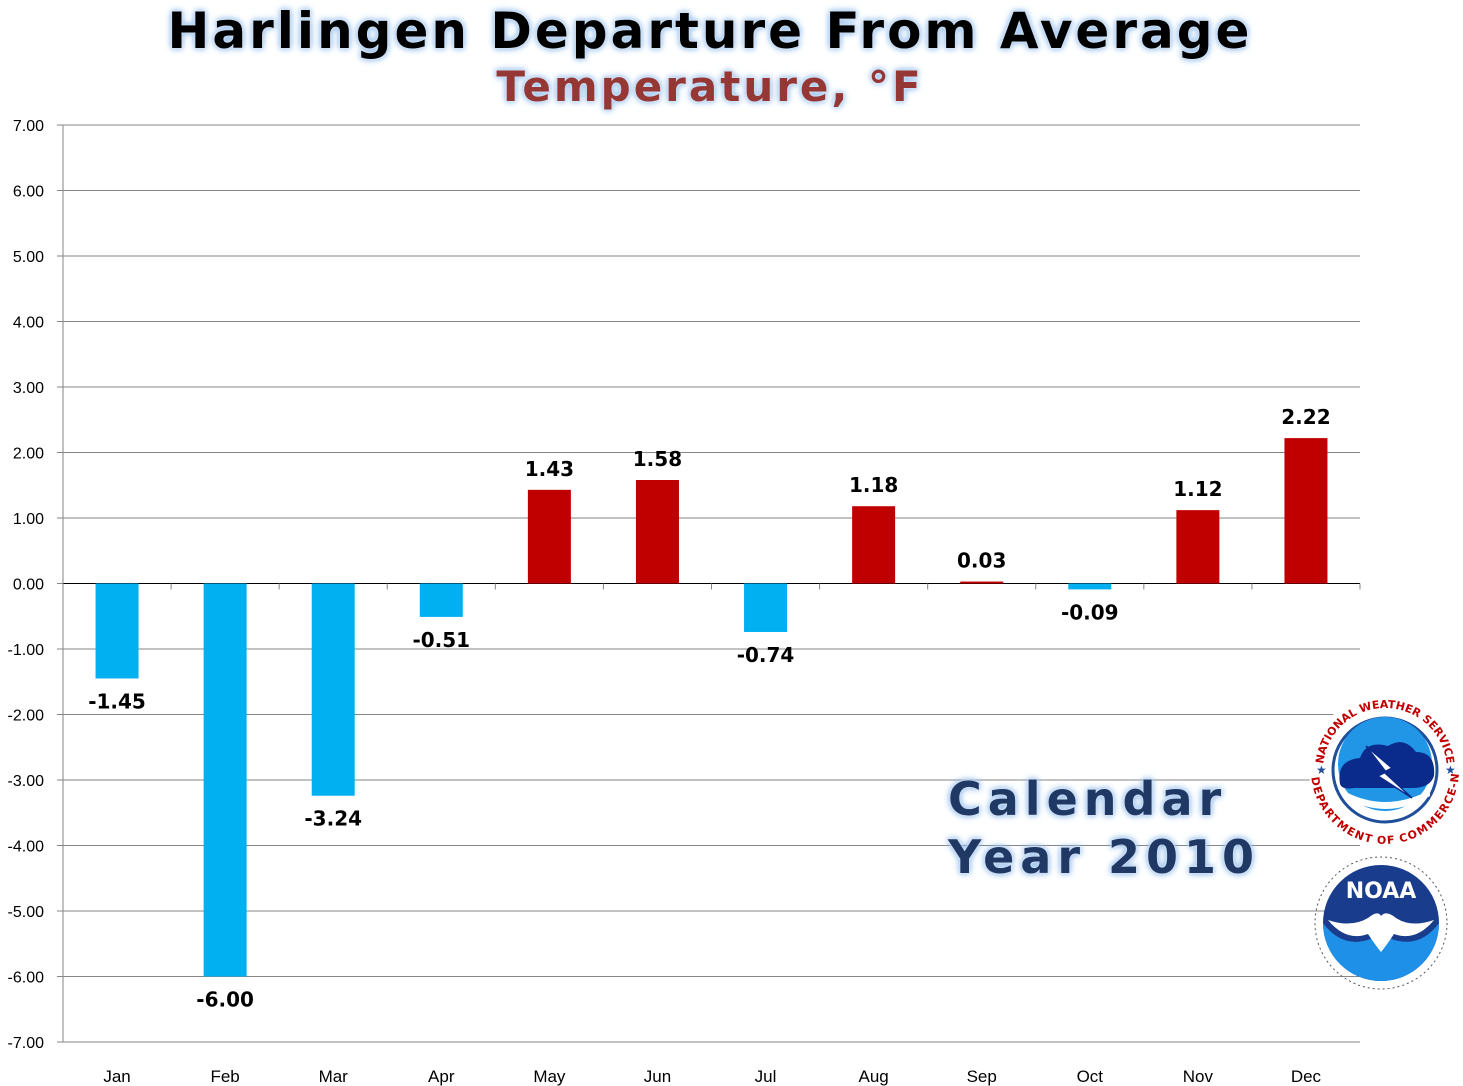 The image size is (1463, 1086). I want to click on y-tick-label: -1.00, so click(26, 650).